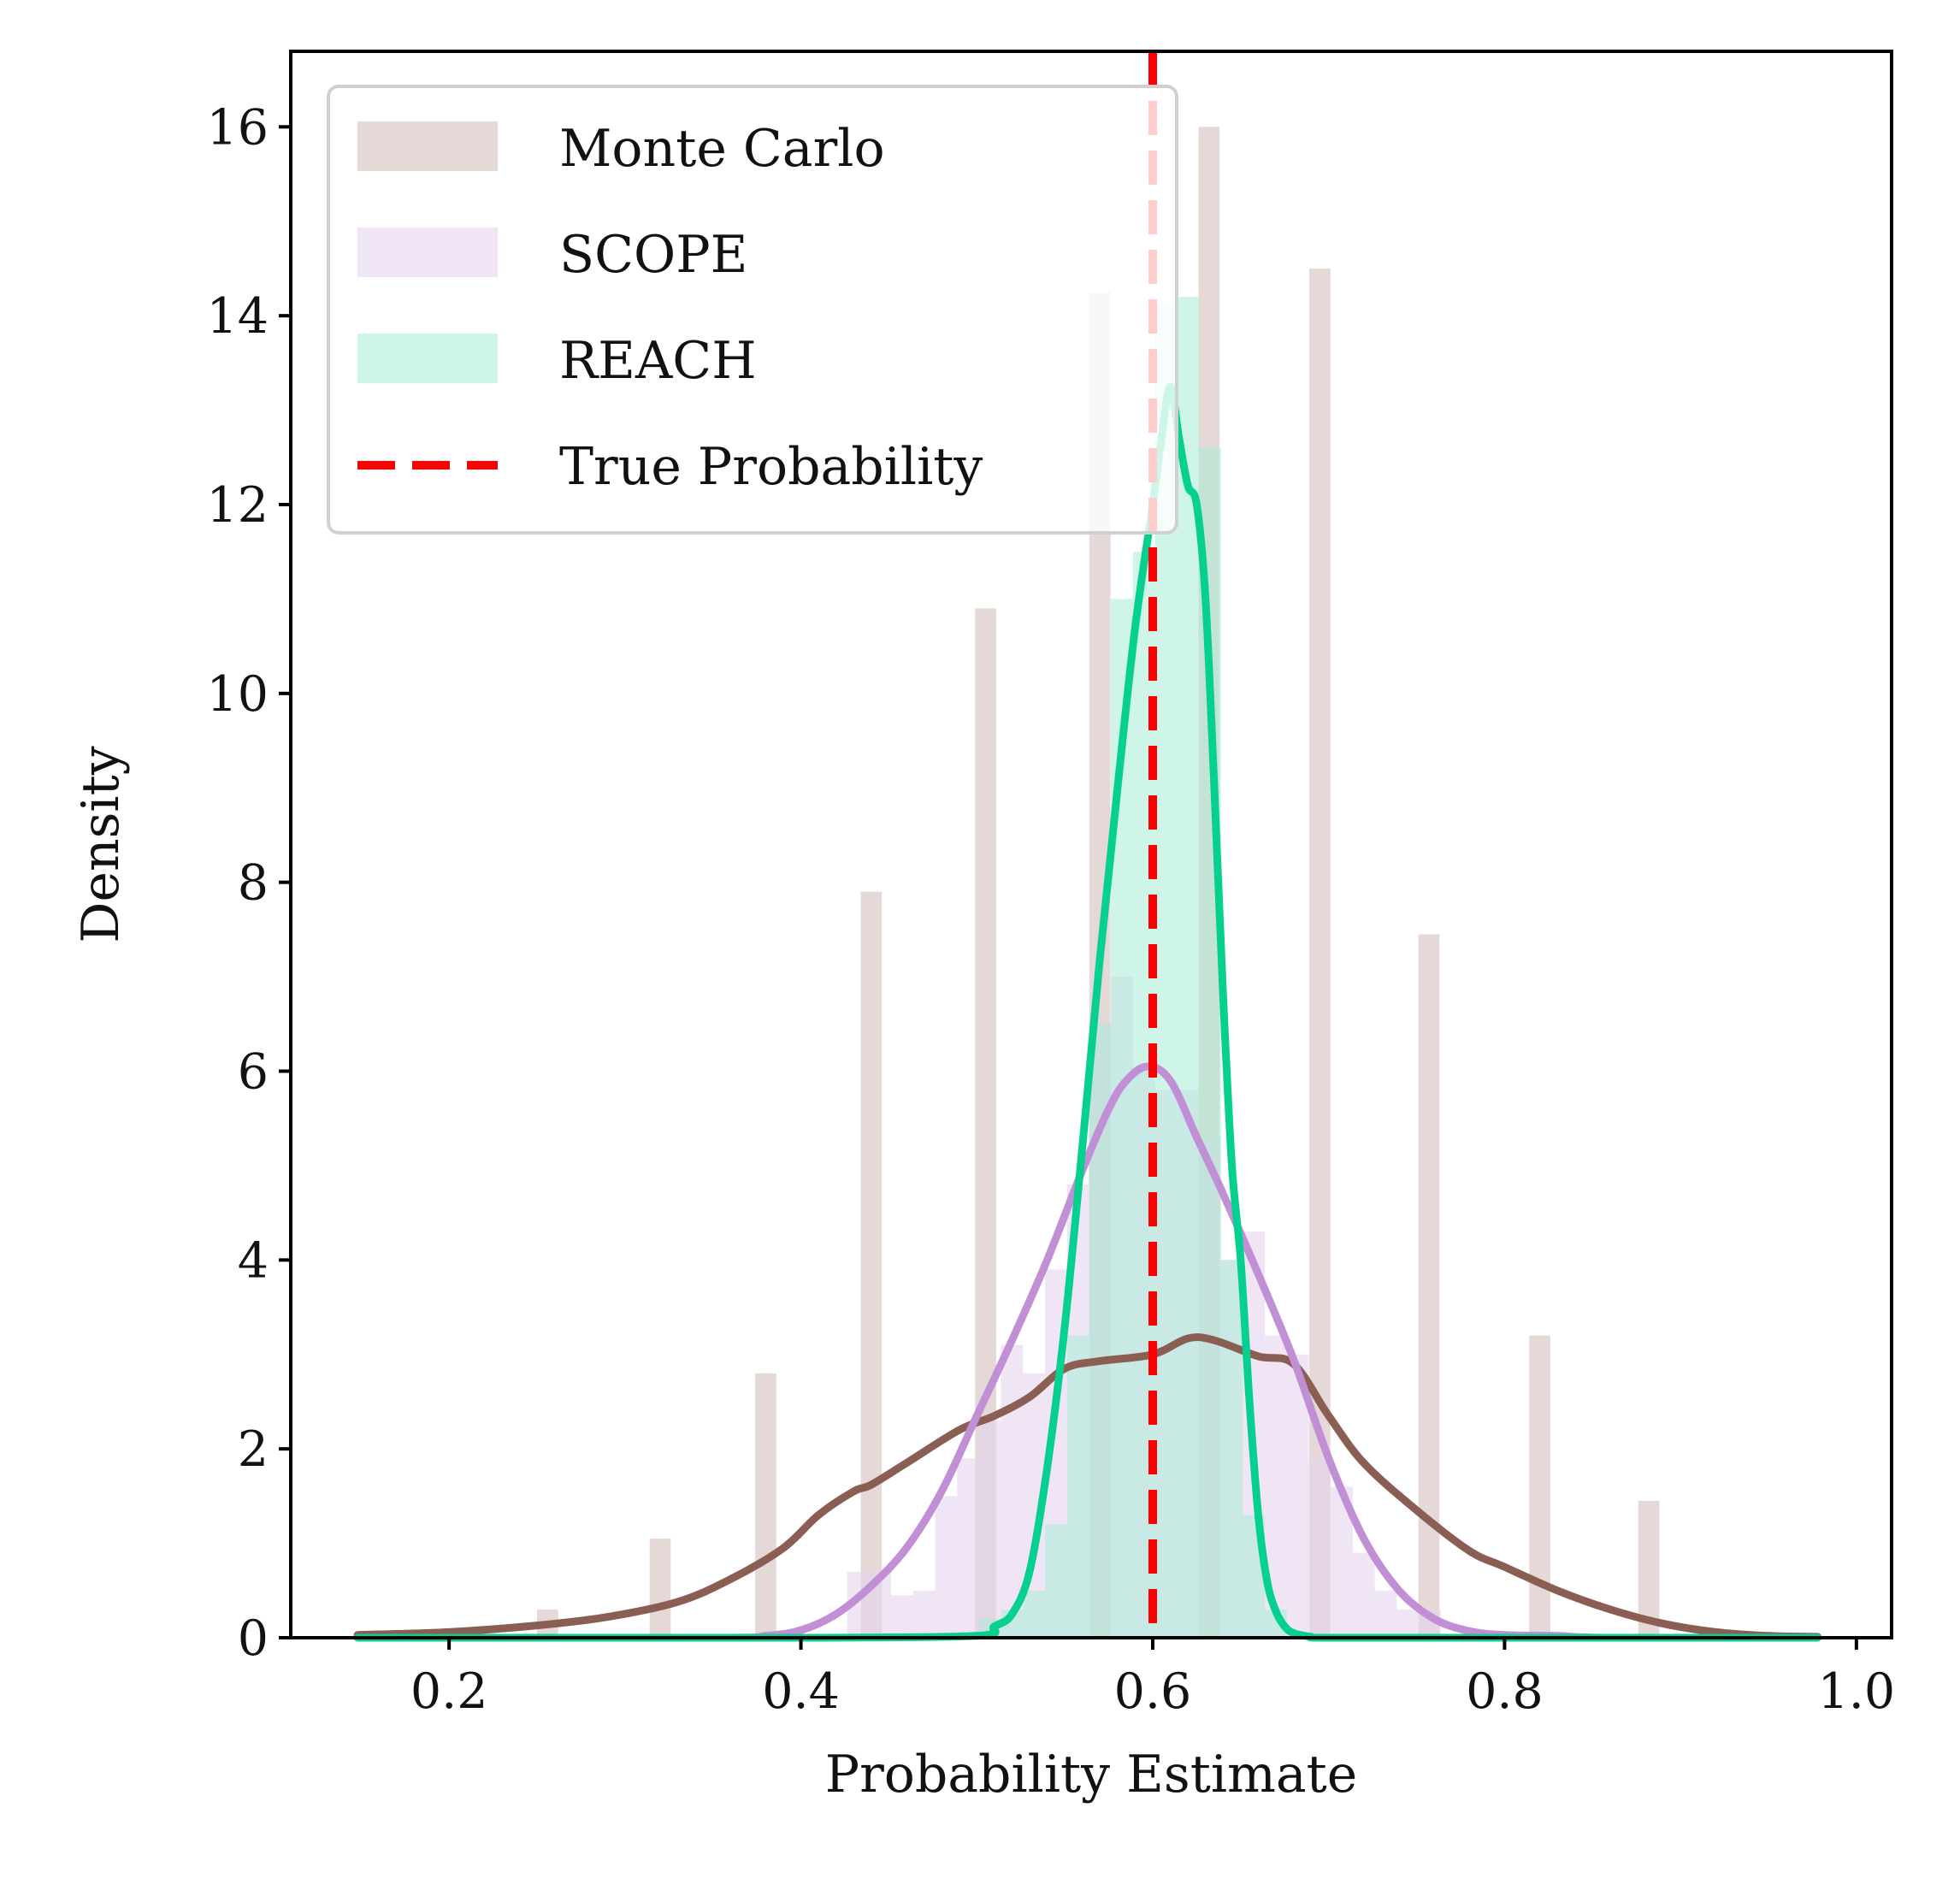  What do you see at coordinates (1857, 1691) in the screenshot?
I see `x-tick-label: 1.0` at bounding box center [1857, 1691].